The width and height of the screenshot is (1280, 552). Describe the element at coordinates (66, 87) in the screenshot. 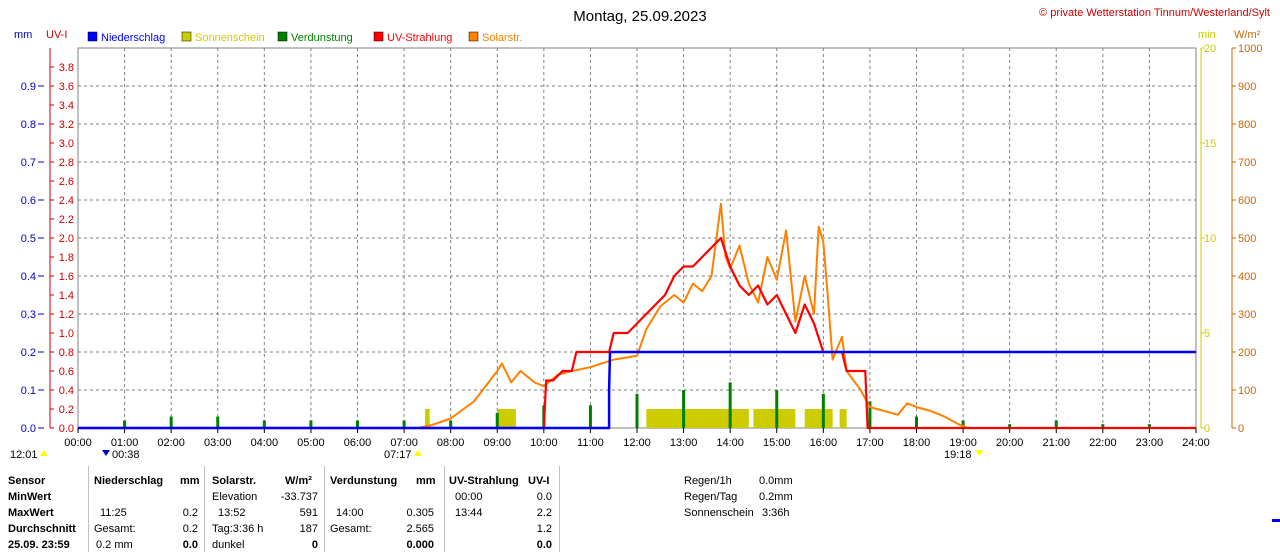

I see `uvi-tick-label: 3.6` at that location.